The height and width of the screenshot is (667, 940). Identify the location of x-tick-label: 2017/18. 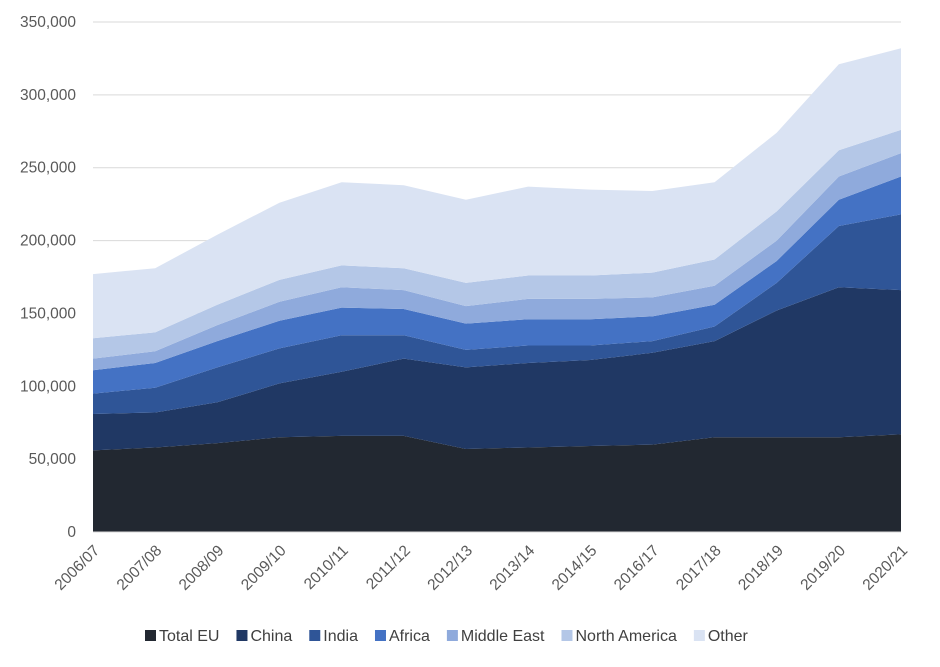
(699, 568).